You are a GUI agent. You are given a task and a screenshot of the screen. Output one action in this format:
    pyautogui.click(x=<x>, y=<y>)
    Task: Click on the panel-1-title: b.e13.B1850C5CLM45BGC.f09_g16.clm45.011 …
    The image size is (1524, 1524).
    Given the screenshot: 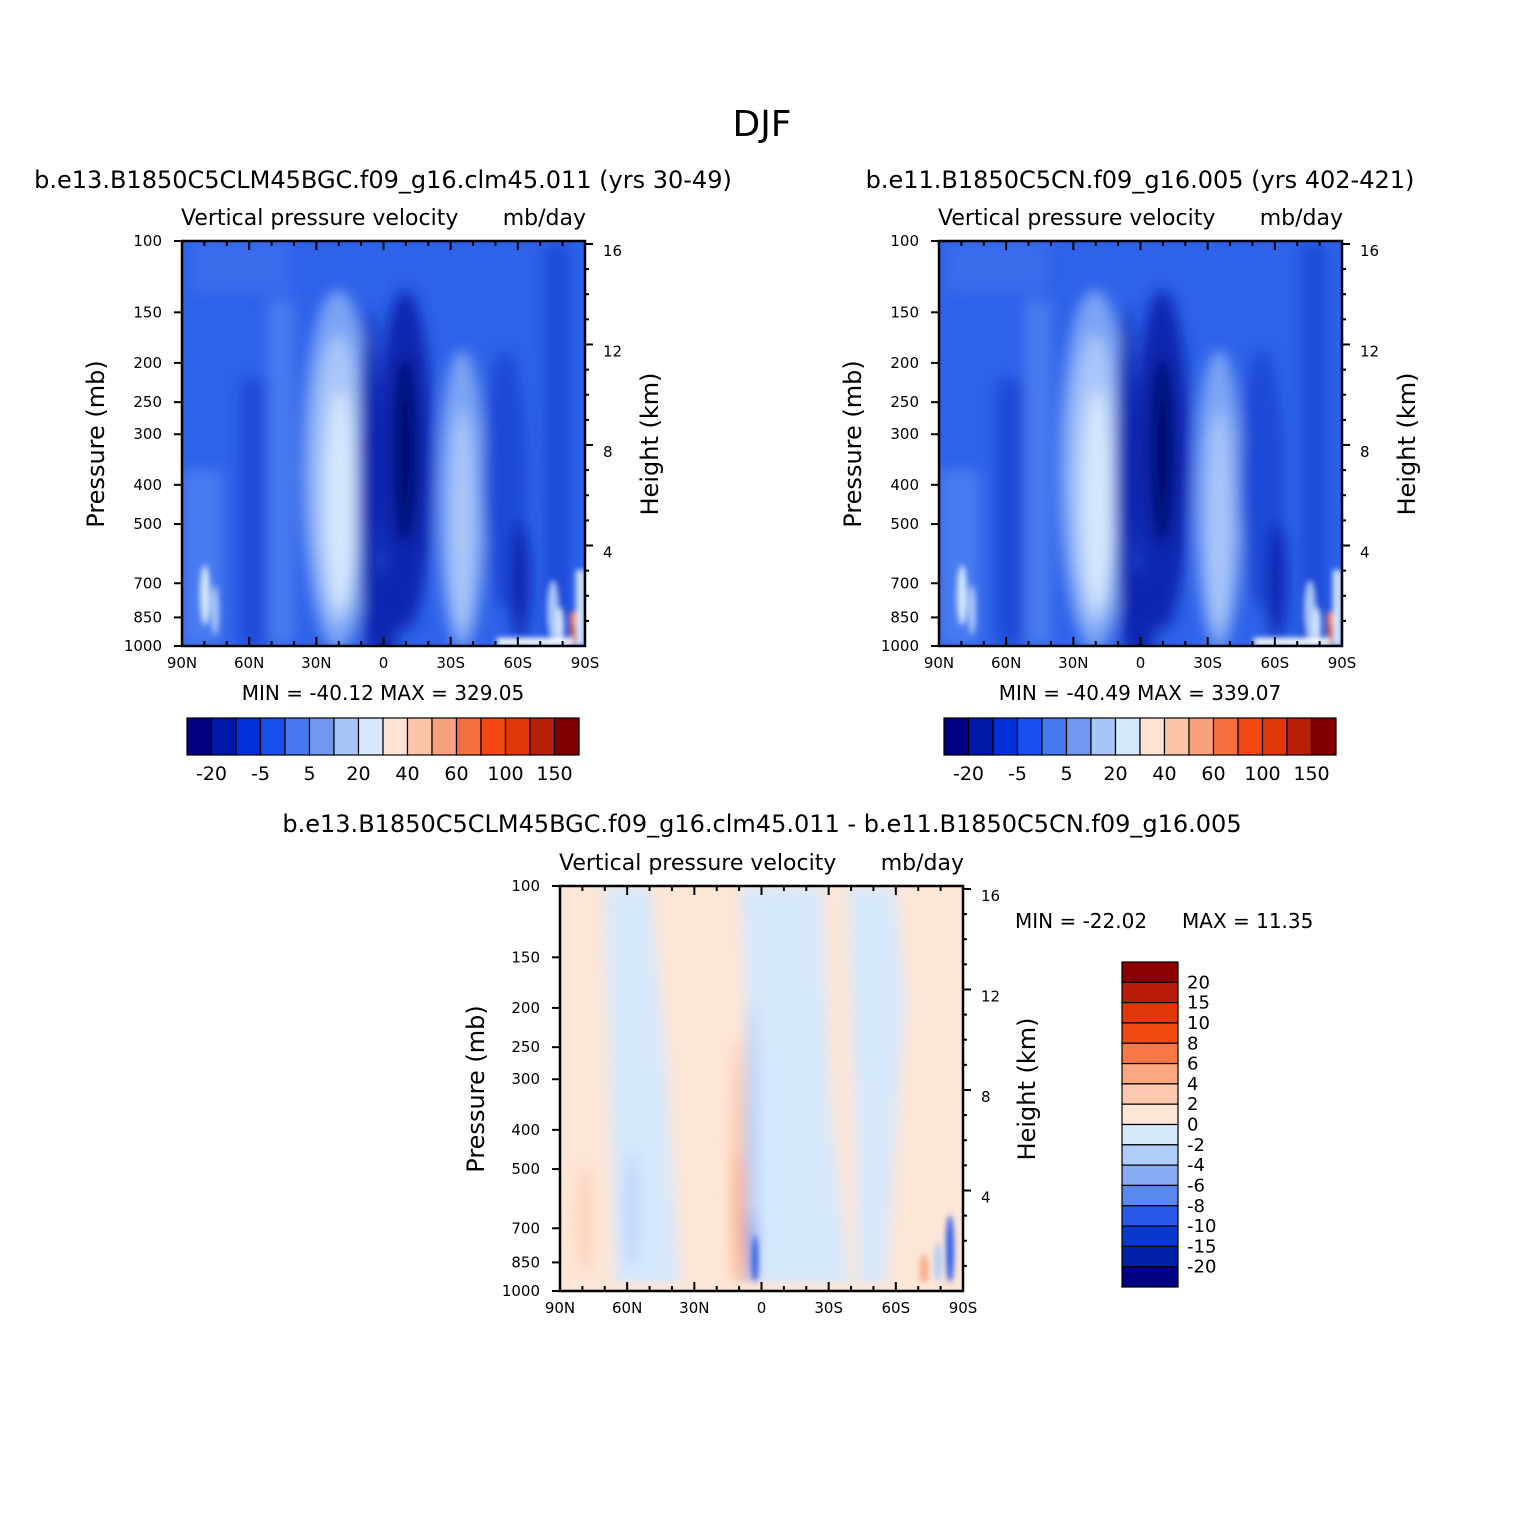 What is the action you would take?
    pyautogui.click(x=383, y=180)
    